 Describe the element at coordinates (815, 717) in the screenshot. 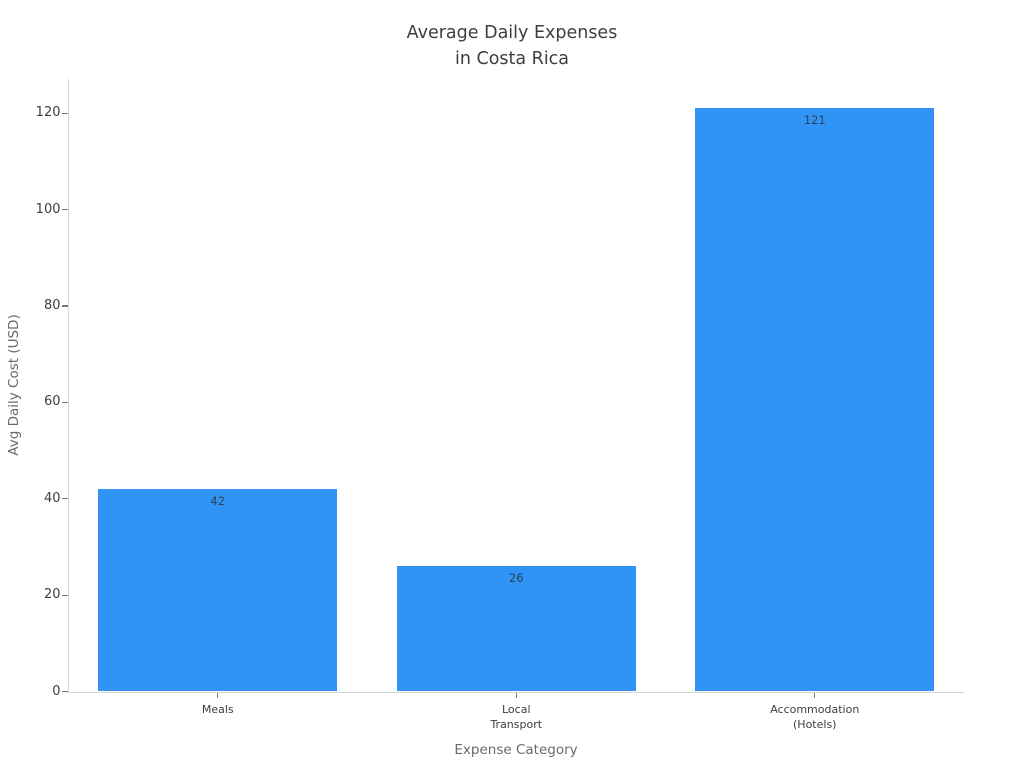

I see `x-tick-label: Accommodation (Hotels)` at that location.